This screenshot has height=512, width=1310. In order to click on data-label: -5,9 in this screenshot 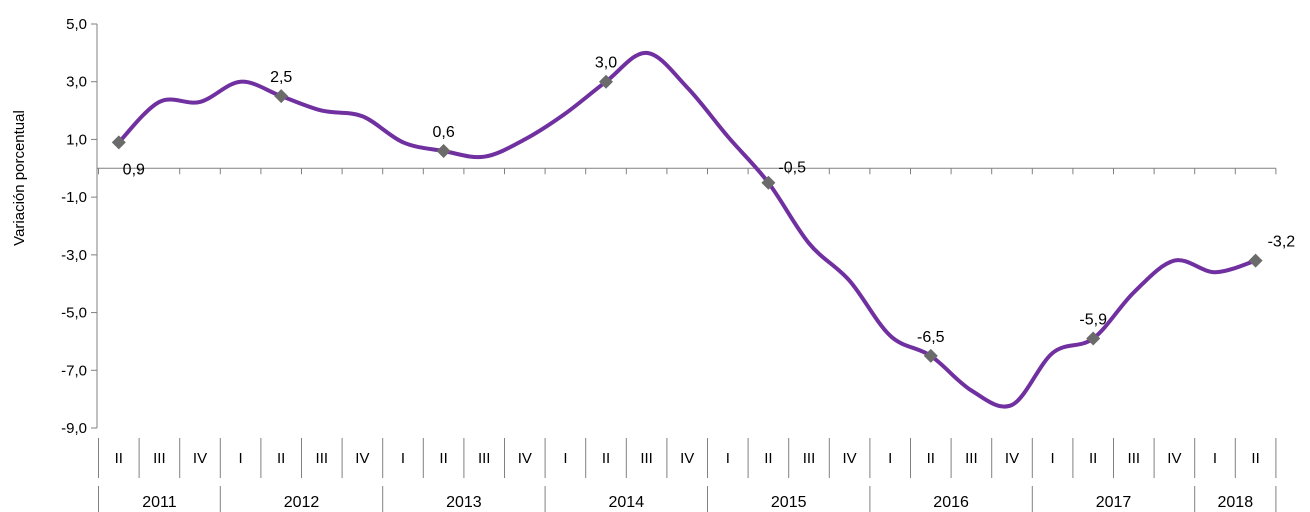, I will do `click(1093, 320)`.